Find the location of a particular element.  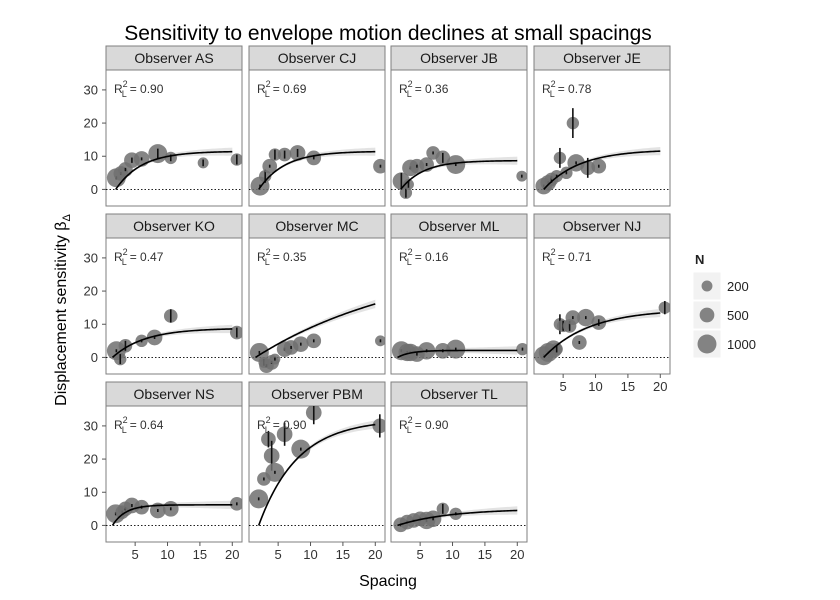

panel: Observer TL R2 L = 0.90 5 10 15 20 is located at coordinates (459, 471).